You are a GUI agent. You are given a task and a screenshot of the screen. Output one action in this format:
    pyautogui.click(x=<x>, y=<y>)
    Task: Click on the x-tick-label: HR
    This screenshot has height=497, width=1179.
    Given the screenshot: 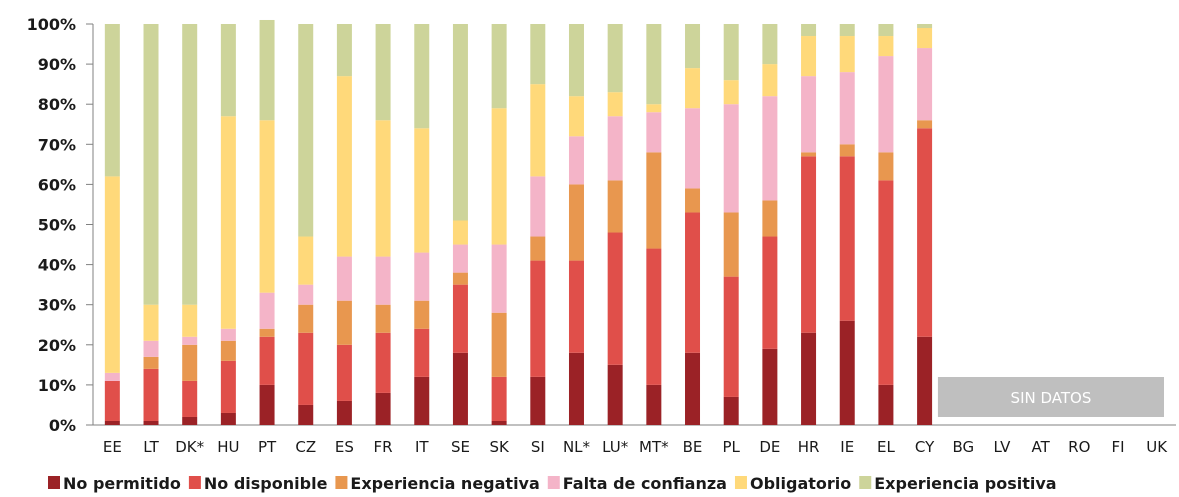 What is the action you would take?
    pyautogui.click(x=809, y=447)
    